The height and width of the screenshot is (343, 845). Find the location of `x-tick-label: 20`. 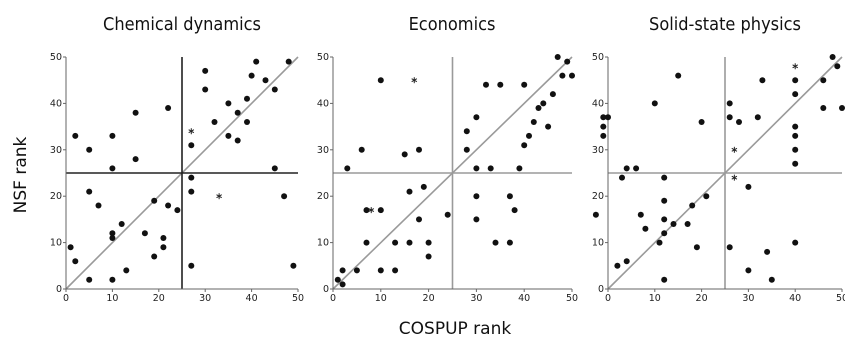

x-tick-label: 20 is located at coordinates (429, 298).